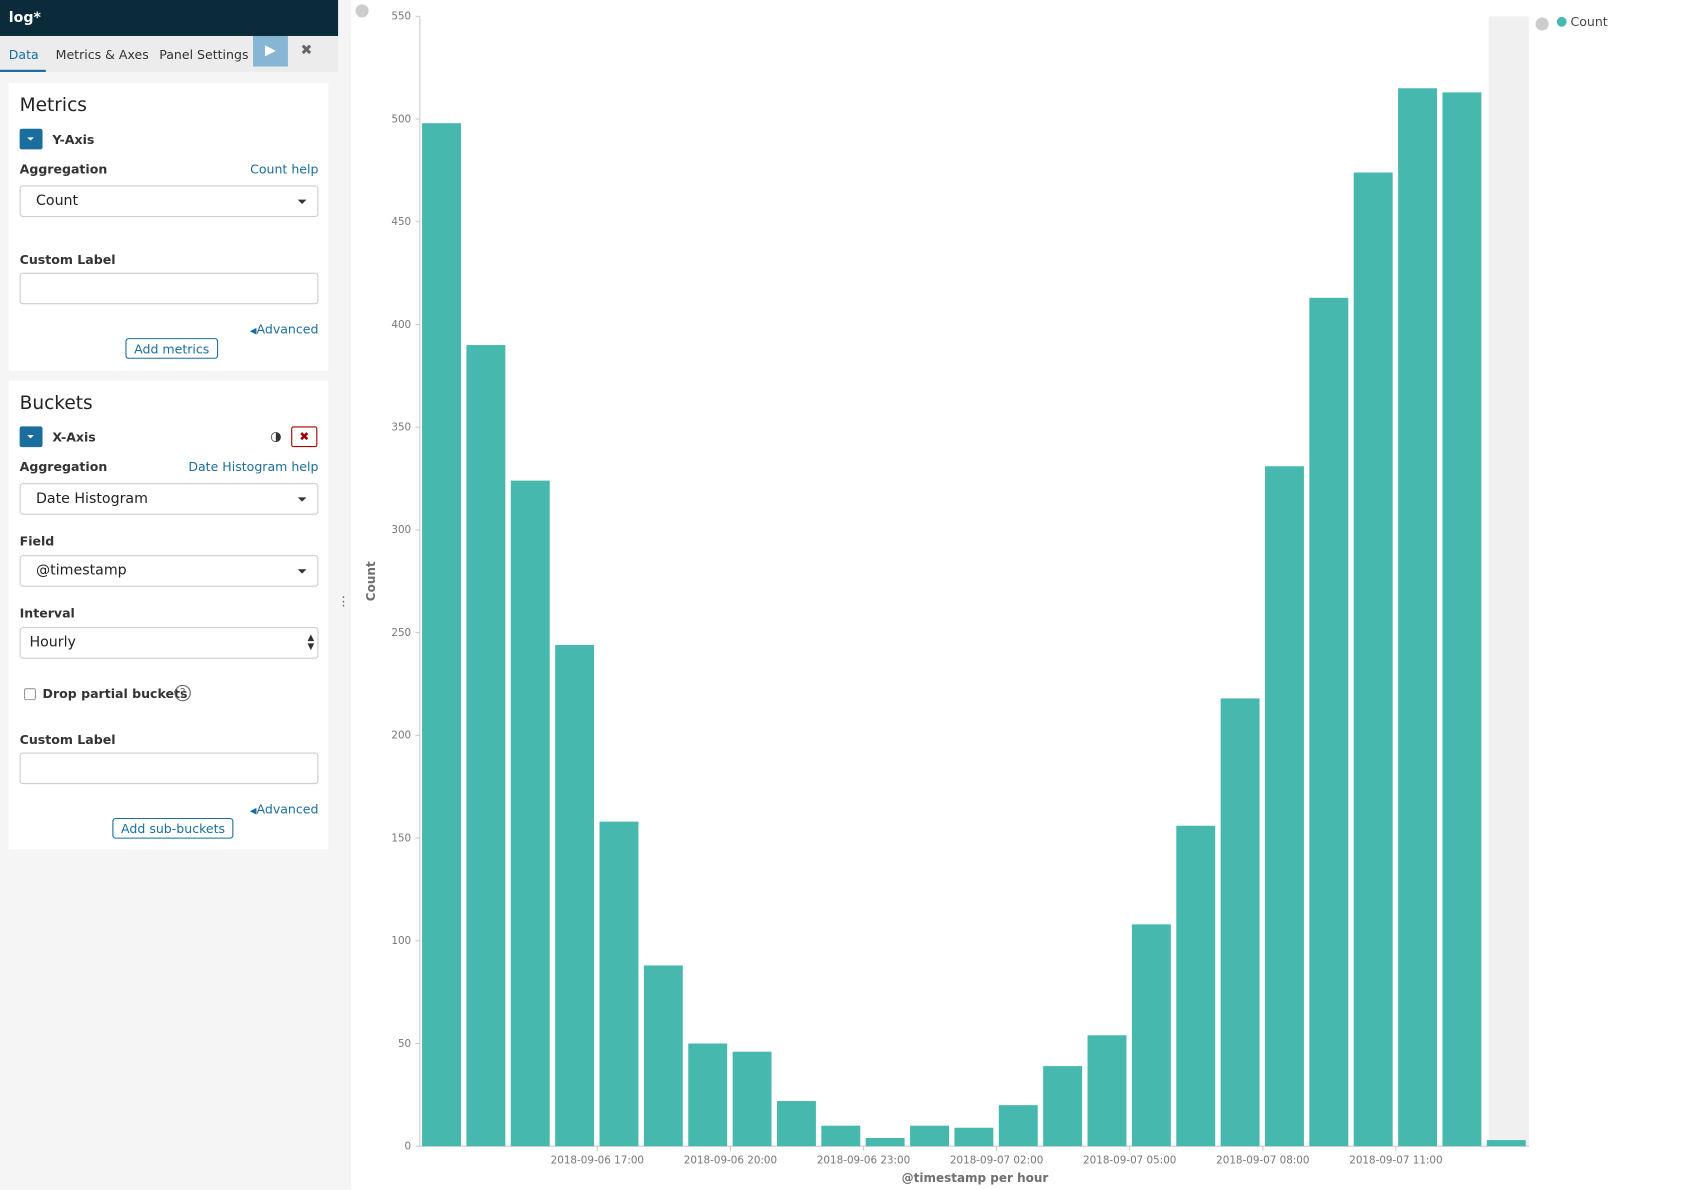  What do you see at coordinates (169, 643) in the screenshot?
I see `interval-select: Hourly` at bounding box center [169, 643].